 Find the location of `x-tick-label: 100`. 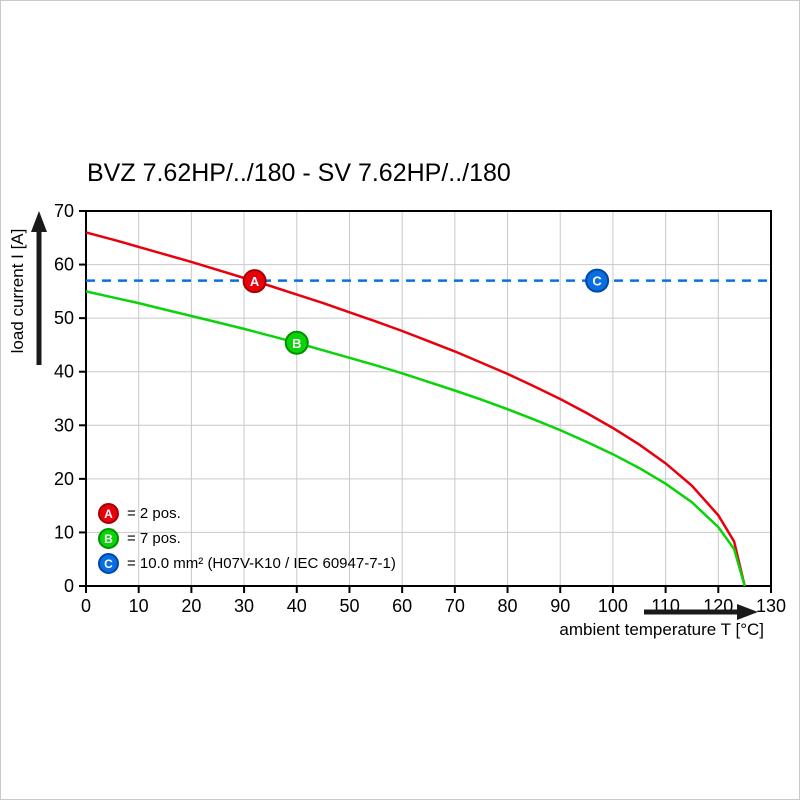

x-tick-label: 100 is located at coordinates (613, 606).